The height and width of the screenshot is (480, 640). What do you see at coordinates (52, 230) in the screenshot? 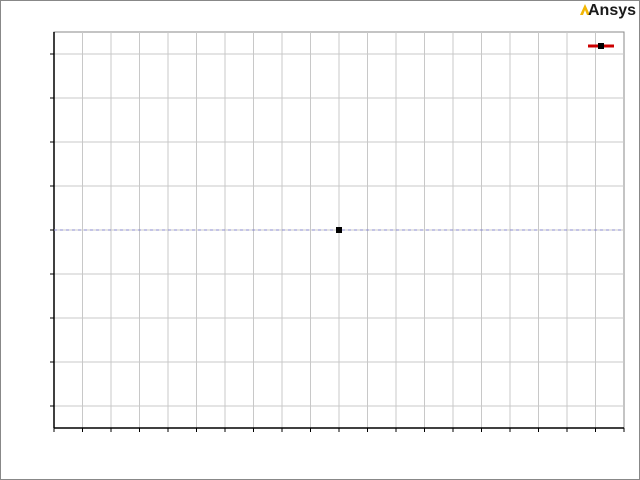
I see `y-tick-labels` at bounding box center [52, 230].